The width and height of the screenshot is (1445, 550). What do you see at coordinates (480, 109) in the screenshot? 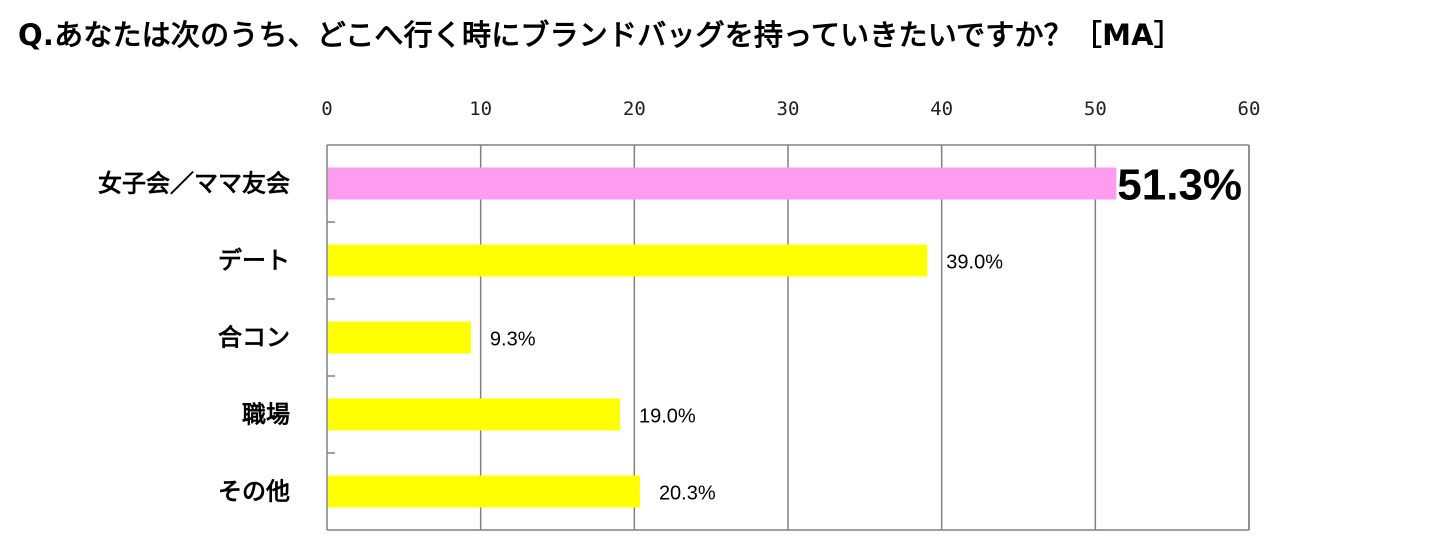
I see `x-tick-label: 10` at bounding box center [480, 109].